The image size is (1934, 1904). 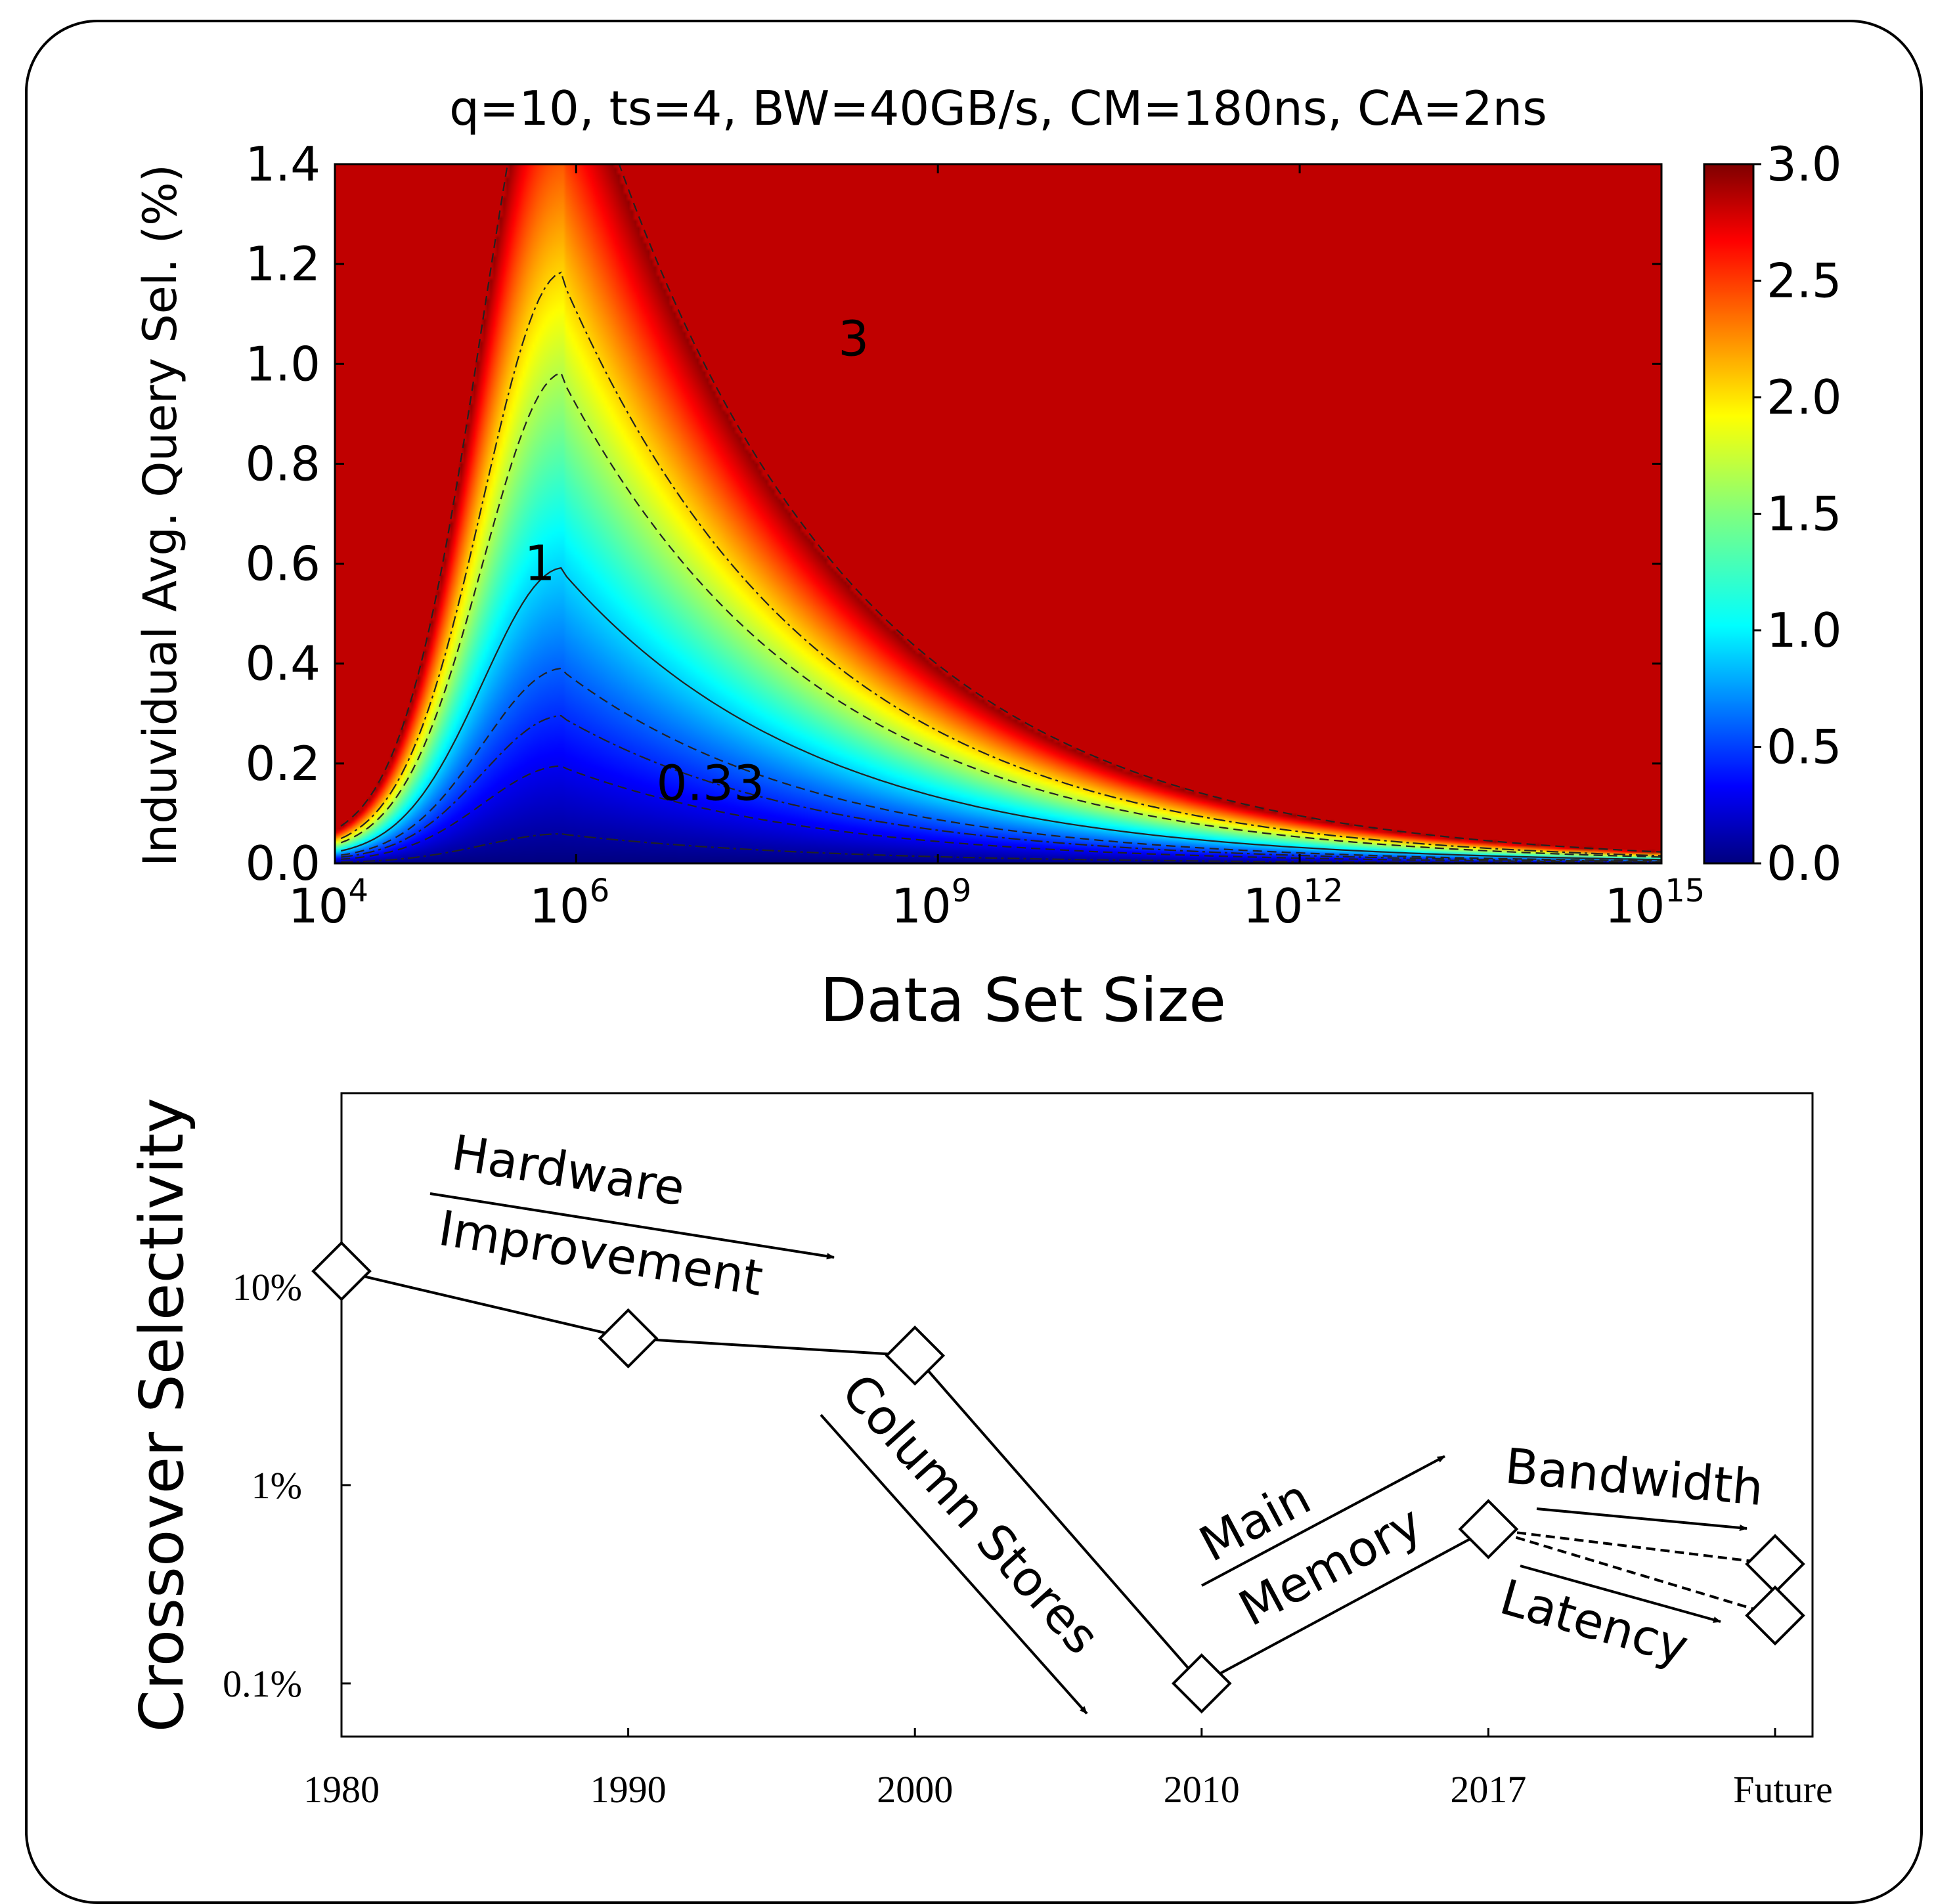 I want to click on colorbar-tick-label: 2.0, so click(x=1805, y=397).